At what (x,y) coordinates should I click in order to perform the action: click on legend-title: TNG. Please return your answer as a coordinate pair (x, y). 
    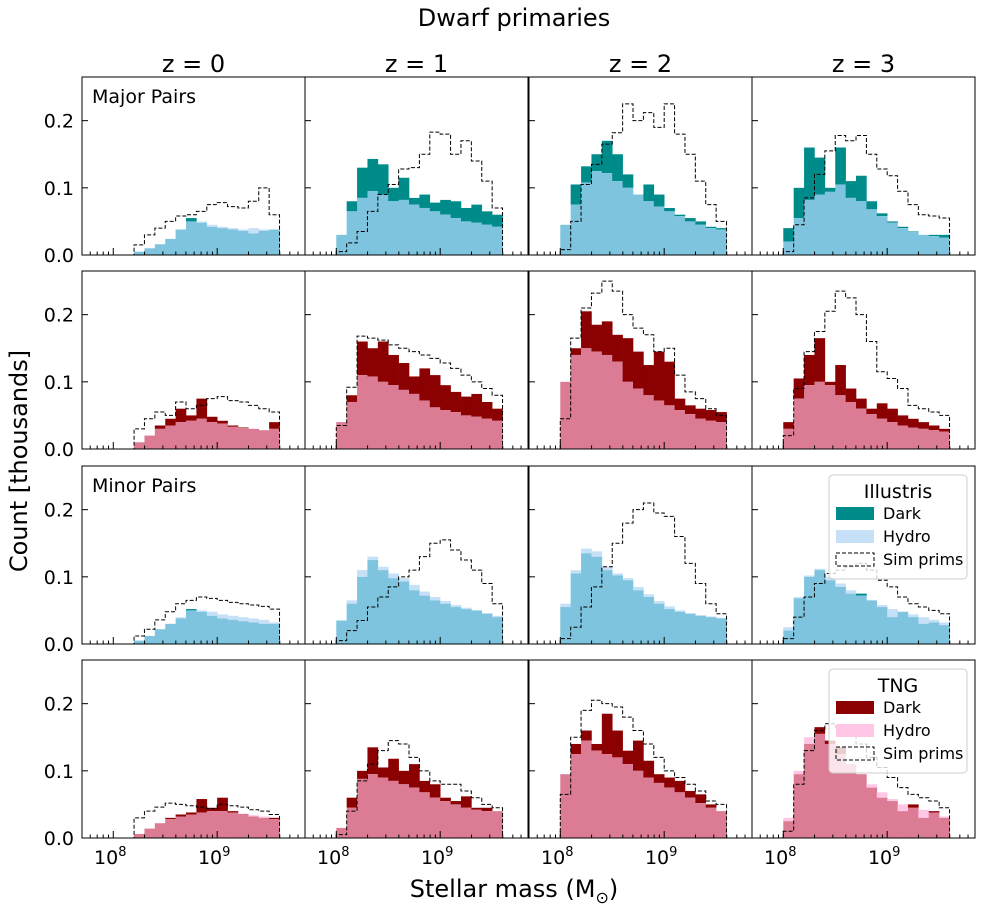
    Looking at the image, I should click on (898, 686).